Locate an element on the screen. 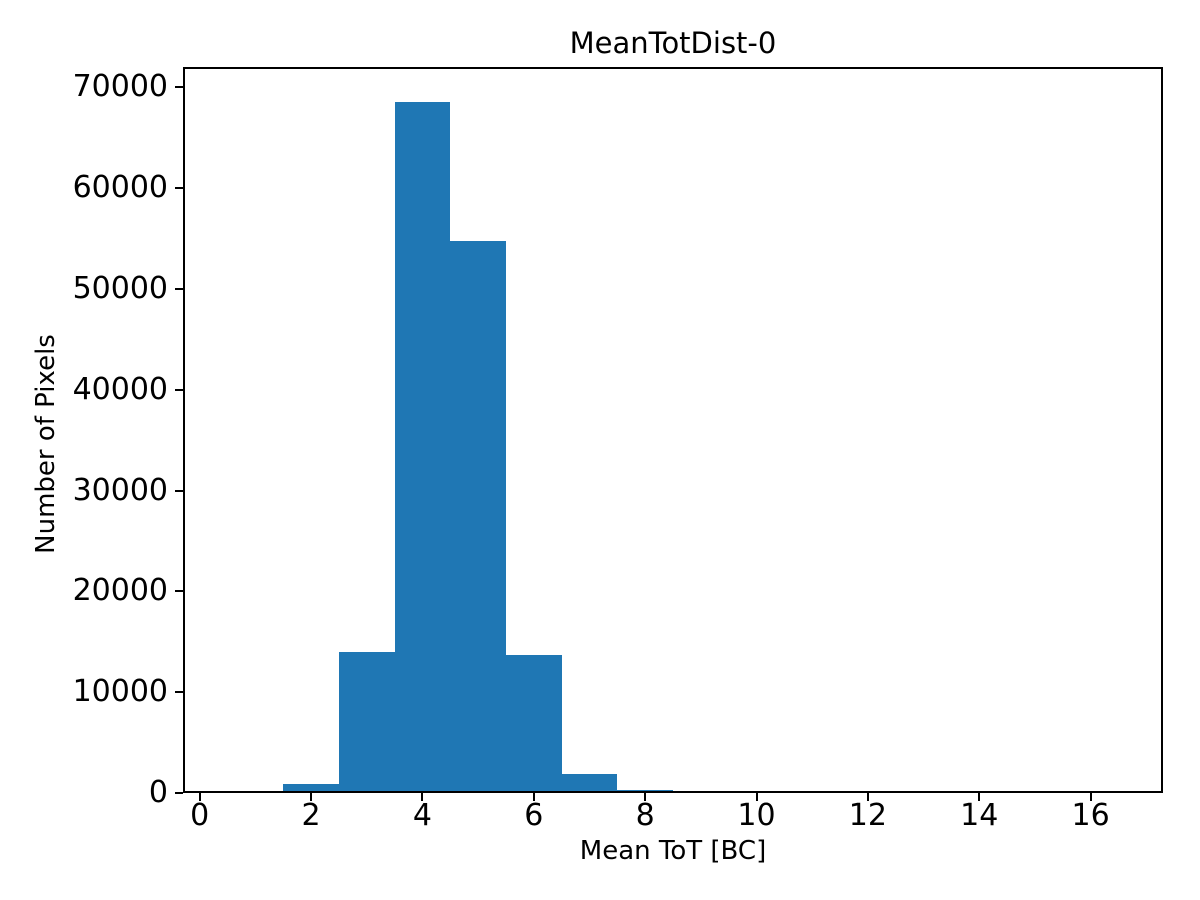 The height and width of the screenshot is (900, 1200). x-tick-label: 14 is located at coordinates (979, 815).